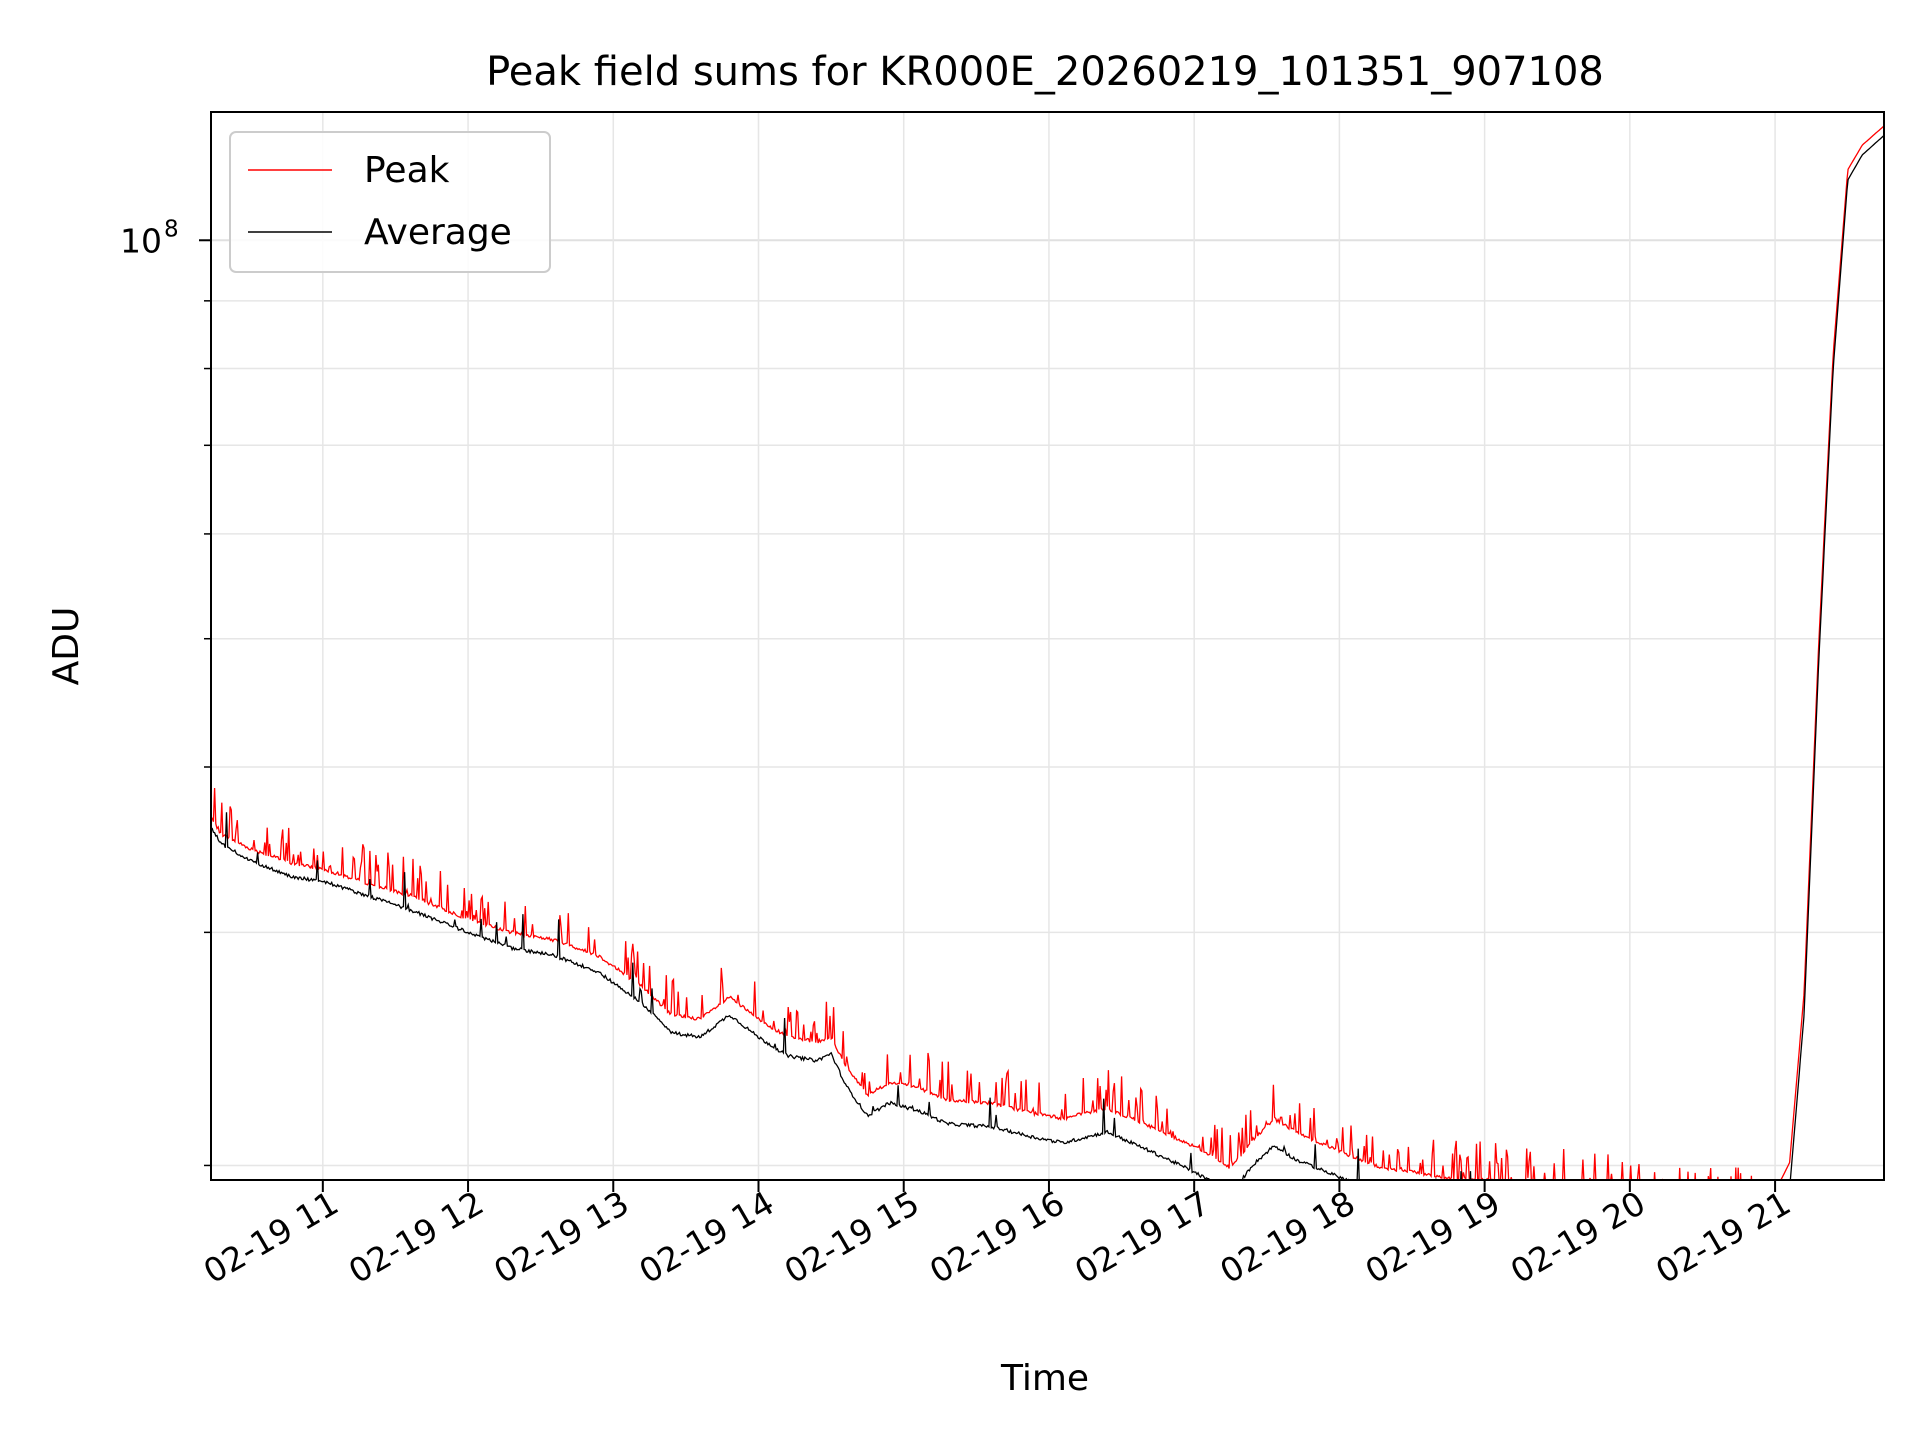  What do you see at coordinates (1044, 1378) in the screenshot?
I see `x-axis-label: Time` at bounding box center [1044, 1378].